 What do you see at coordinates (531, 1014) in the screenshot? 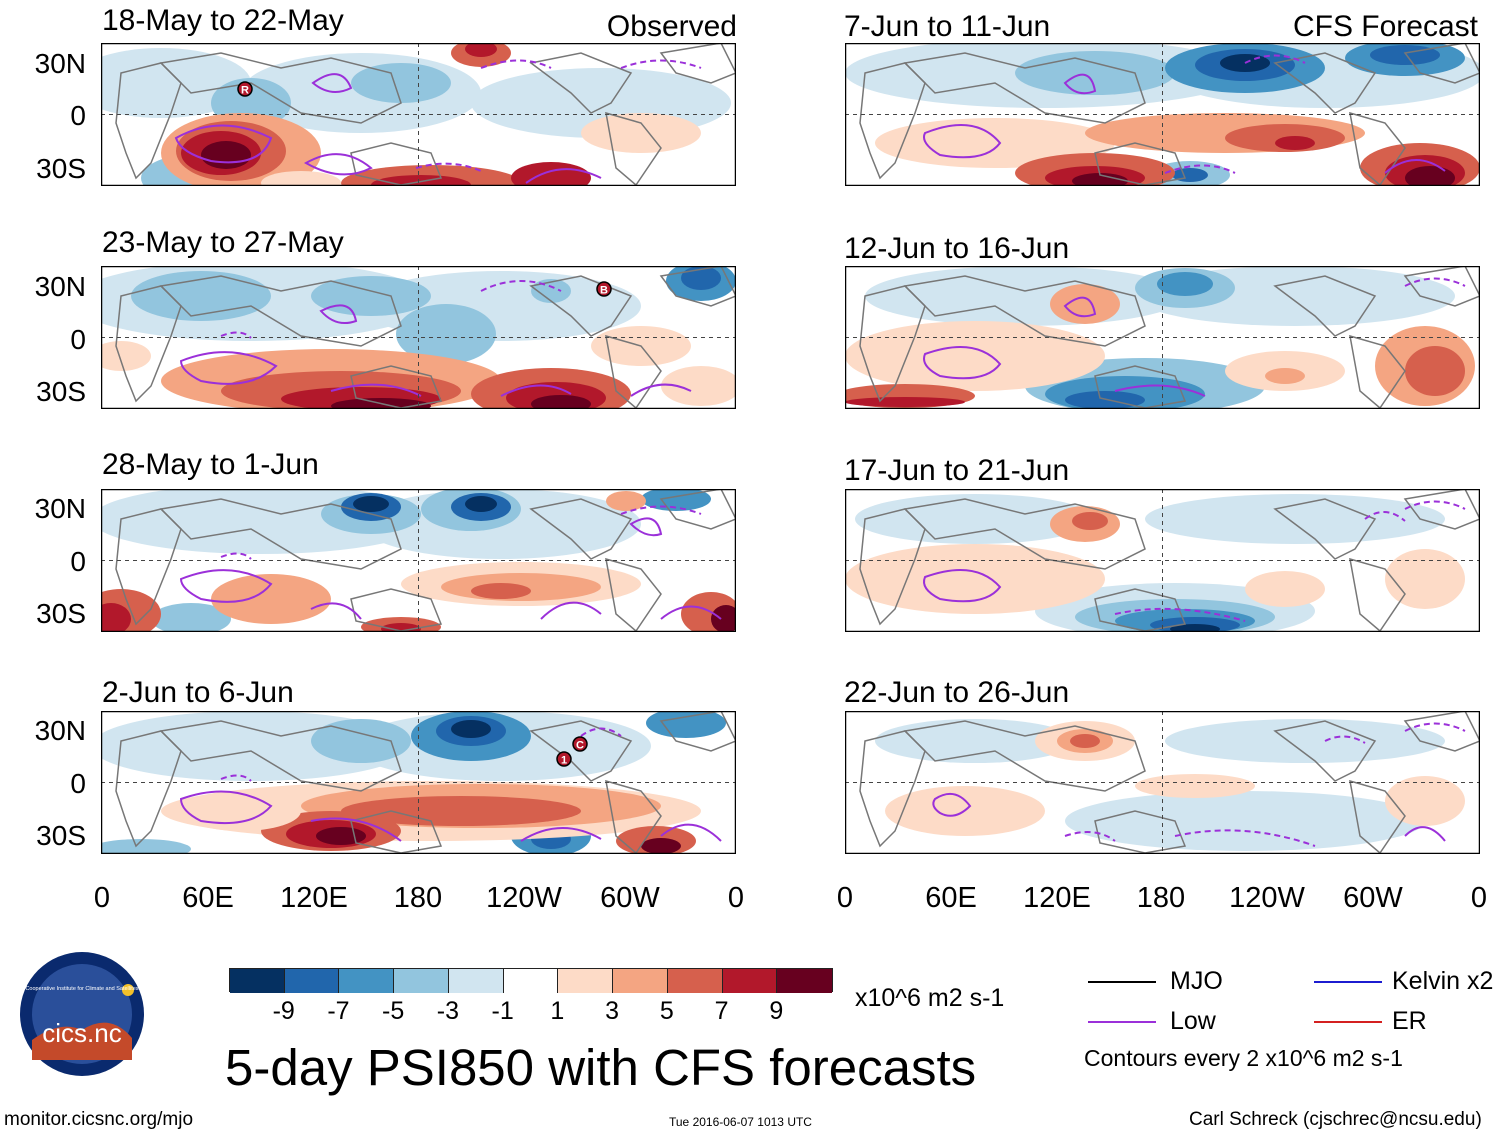
I see `colorbar-tick-labels: -9 -7 -5 -3 -1 1 3 5 7 9` at bounding box center [531, 1014].